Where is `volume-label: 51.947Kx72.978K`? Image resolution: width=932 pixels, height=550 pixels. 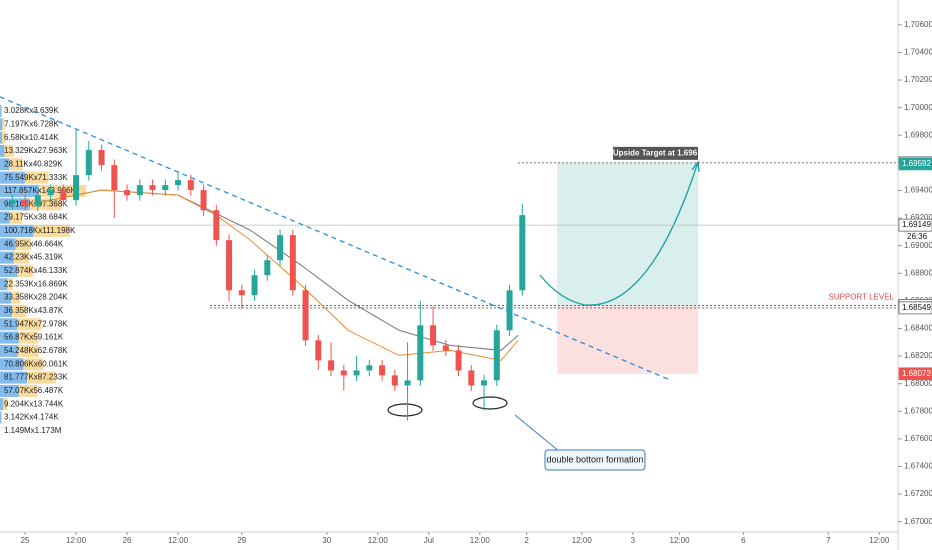
volume-label: 51.947Kx72.978K is located at coordinates (36, 323).